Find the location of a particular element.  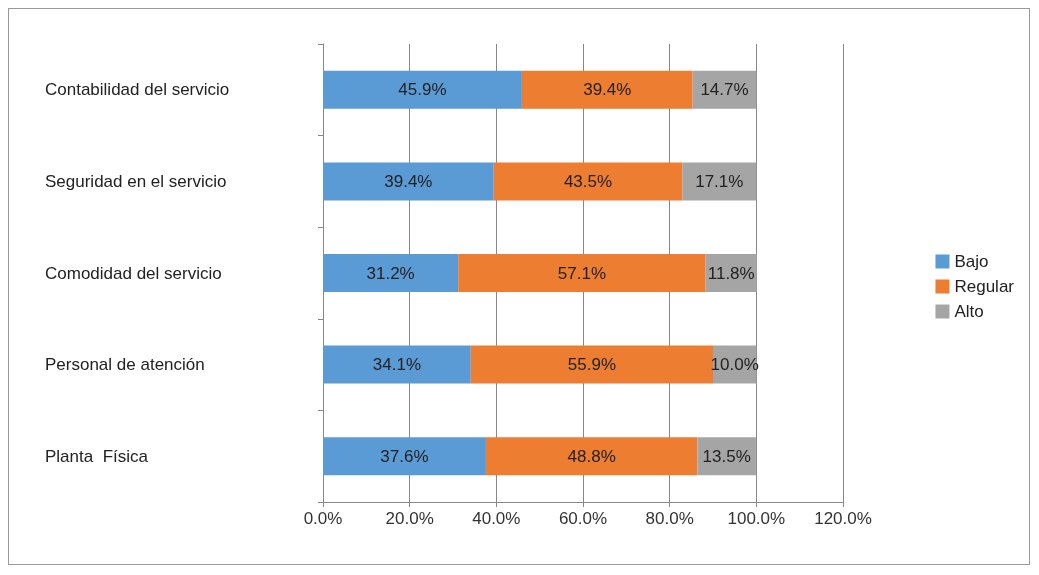

data-label: 37.6% is located at coordinates (404, 456).